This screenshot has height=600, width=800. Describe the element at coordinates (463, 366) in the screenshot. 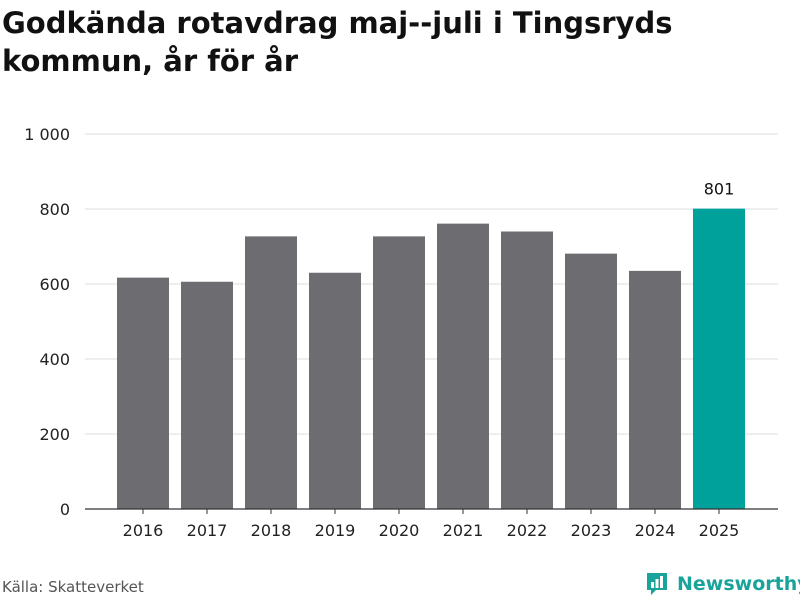

I see `bar-2021` at that location.